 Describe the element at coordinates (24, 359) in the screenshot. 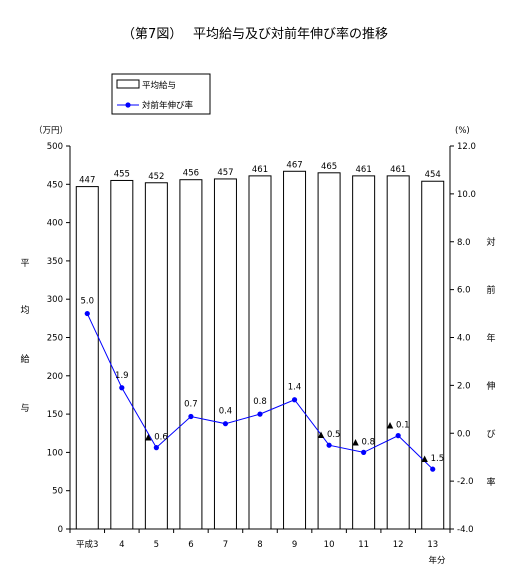

I see `left-axis-label-char: 給` at that location.